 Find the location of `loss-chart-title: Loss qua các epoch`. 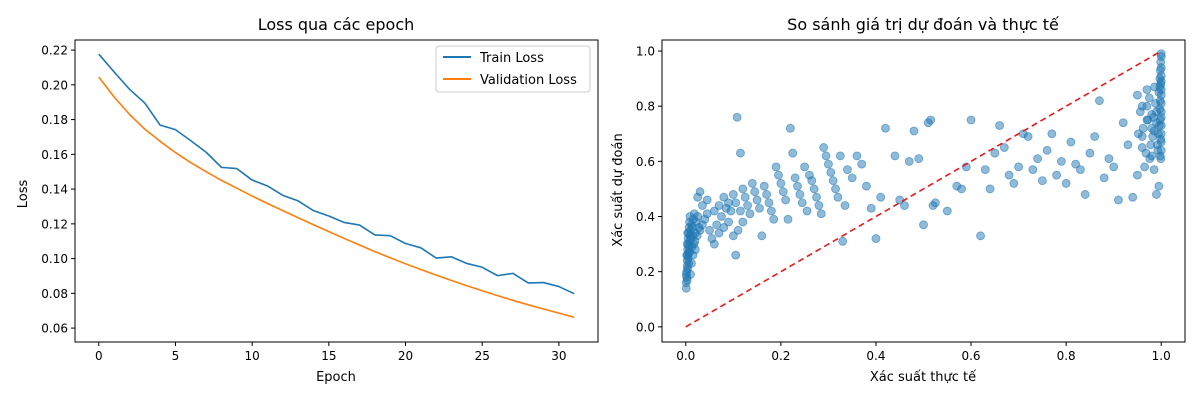

loss-chart-title: Loss qua các epoch is located at coordinates (336, 24).